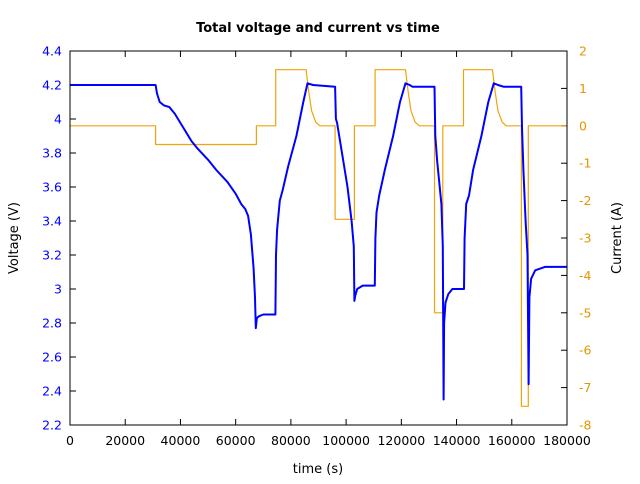 This screenshot has width=640, height=484. What do you see at coordinates (58, 119) in the screenshot?
I see `y-tick-label: 4` at bounding box center [58, 119].